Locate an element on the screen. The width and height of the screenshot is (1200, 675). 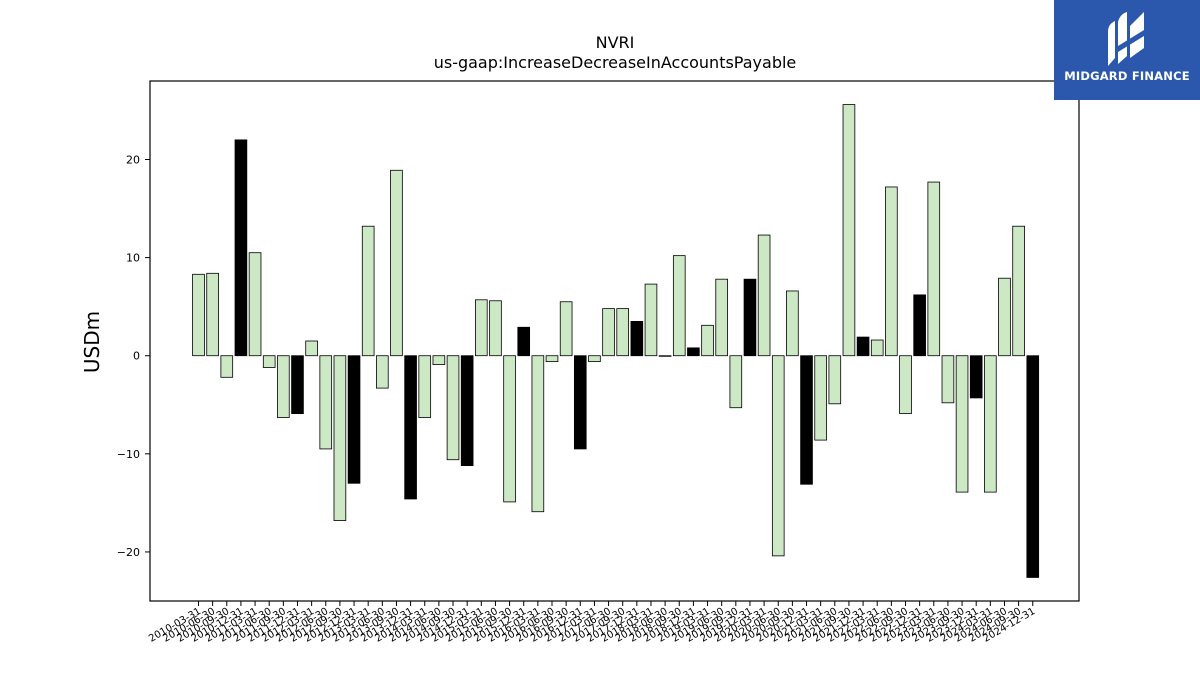
brand-logo: MIDGARD FINANCE is located at coordinates (1127, 50).